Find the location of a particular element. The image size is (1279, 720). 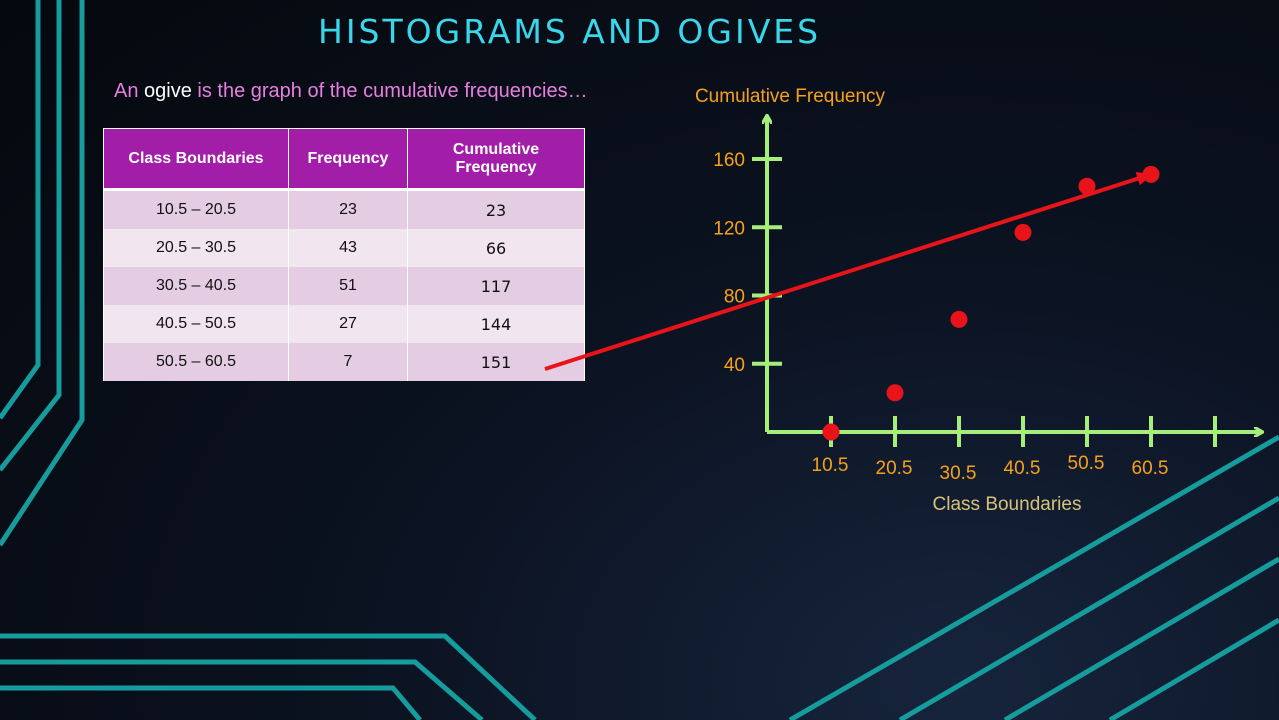

table-row: 30.5 – 40.5 51 117 is located at coordinates (344, 286).